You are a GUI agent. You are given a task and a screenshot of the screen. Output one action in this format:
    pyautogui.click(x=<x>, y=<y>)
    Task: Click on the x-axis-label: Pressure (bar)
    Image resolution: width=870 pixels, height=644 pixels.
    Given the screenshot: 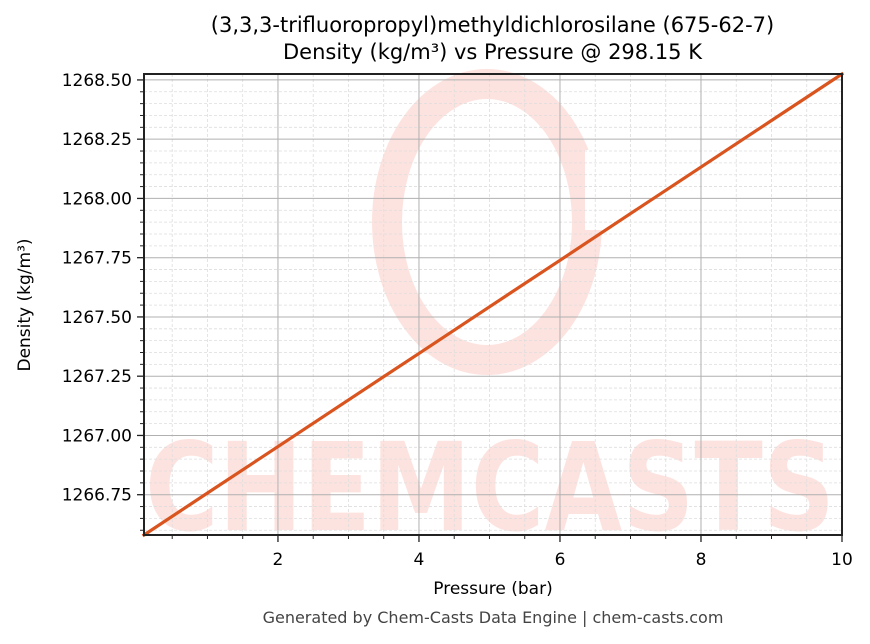 What is the action you would take?
    pyautogui.click(x=492, y=589)
    